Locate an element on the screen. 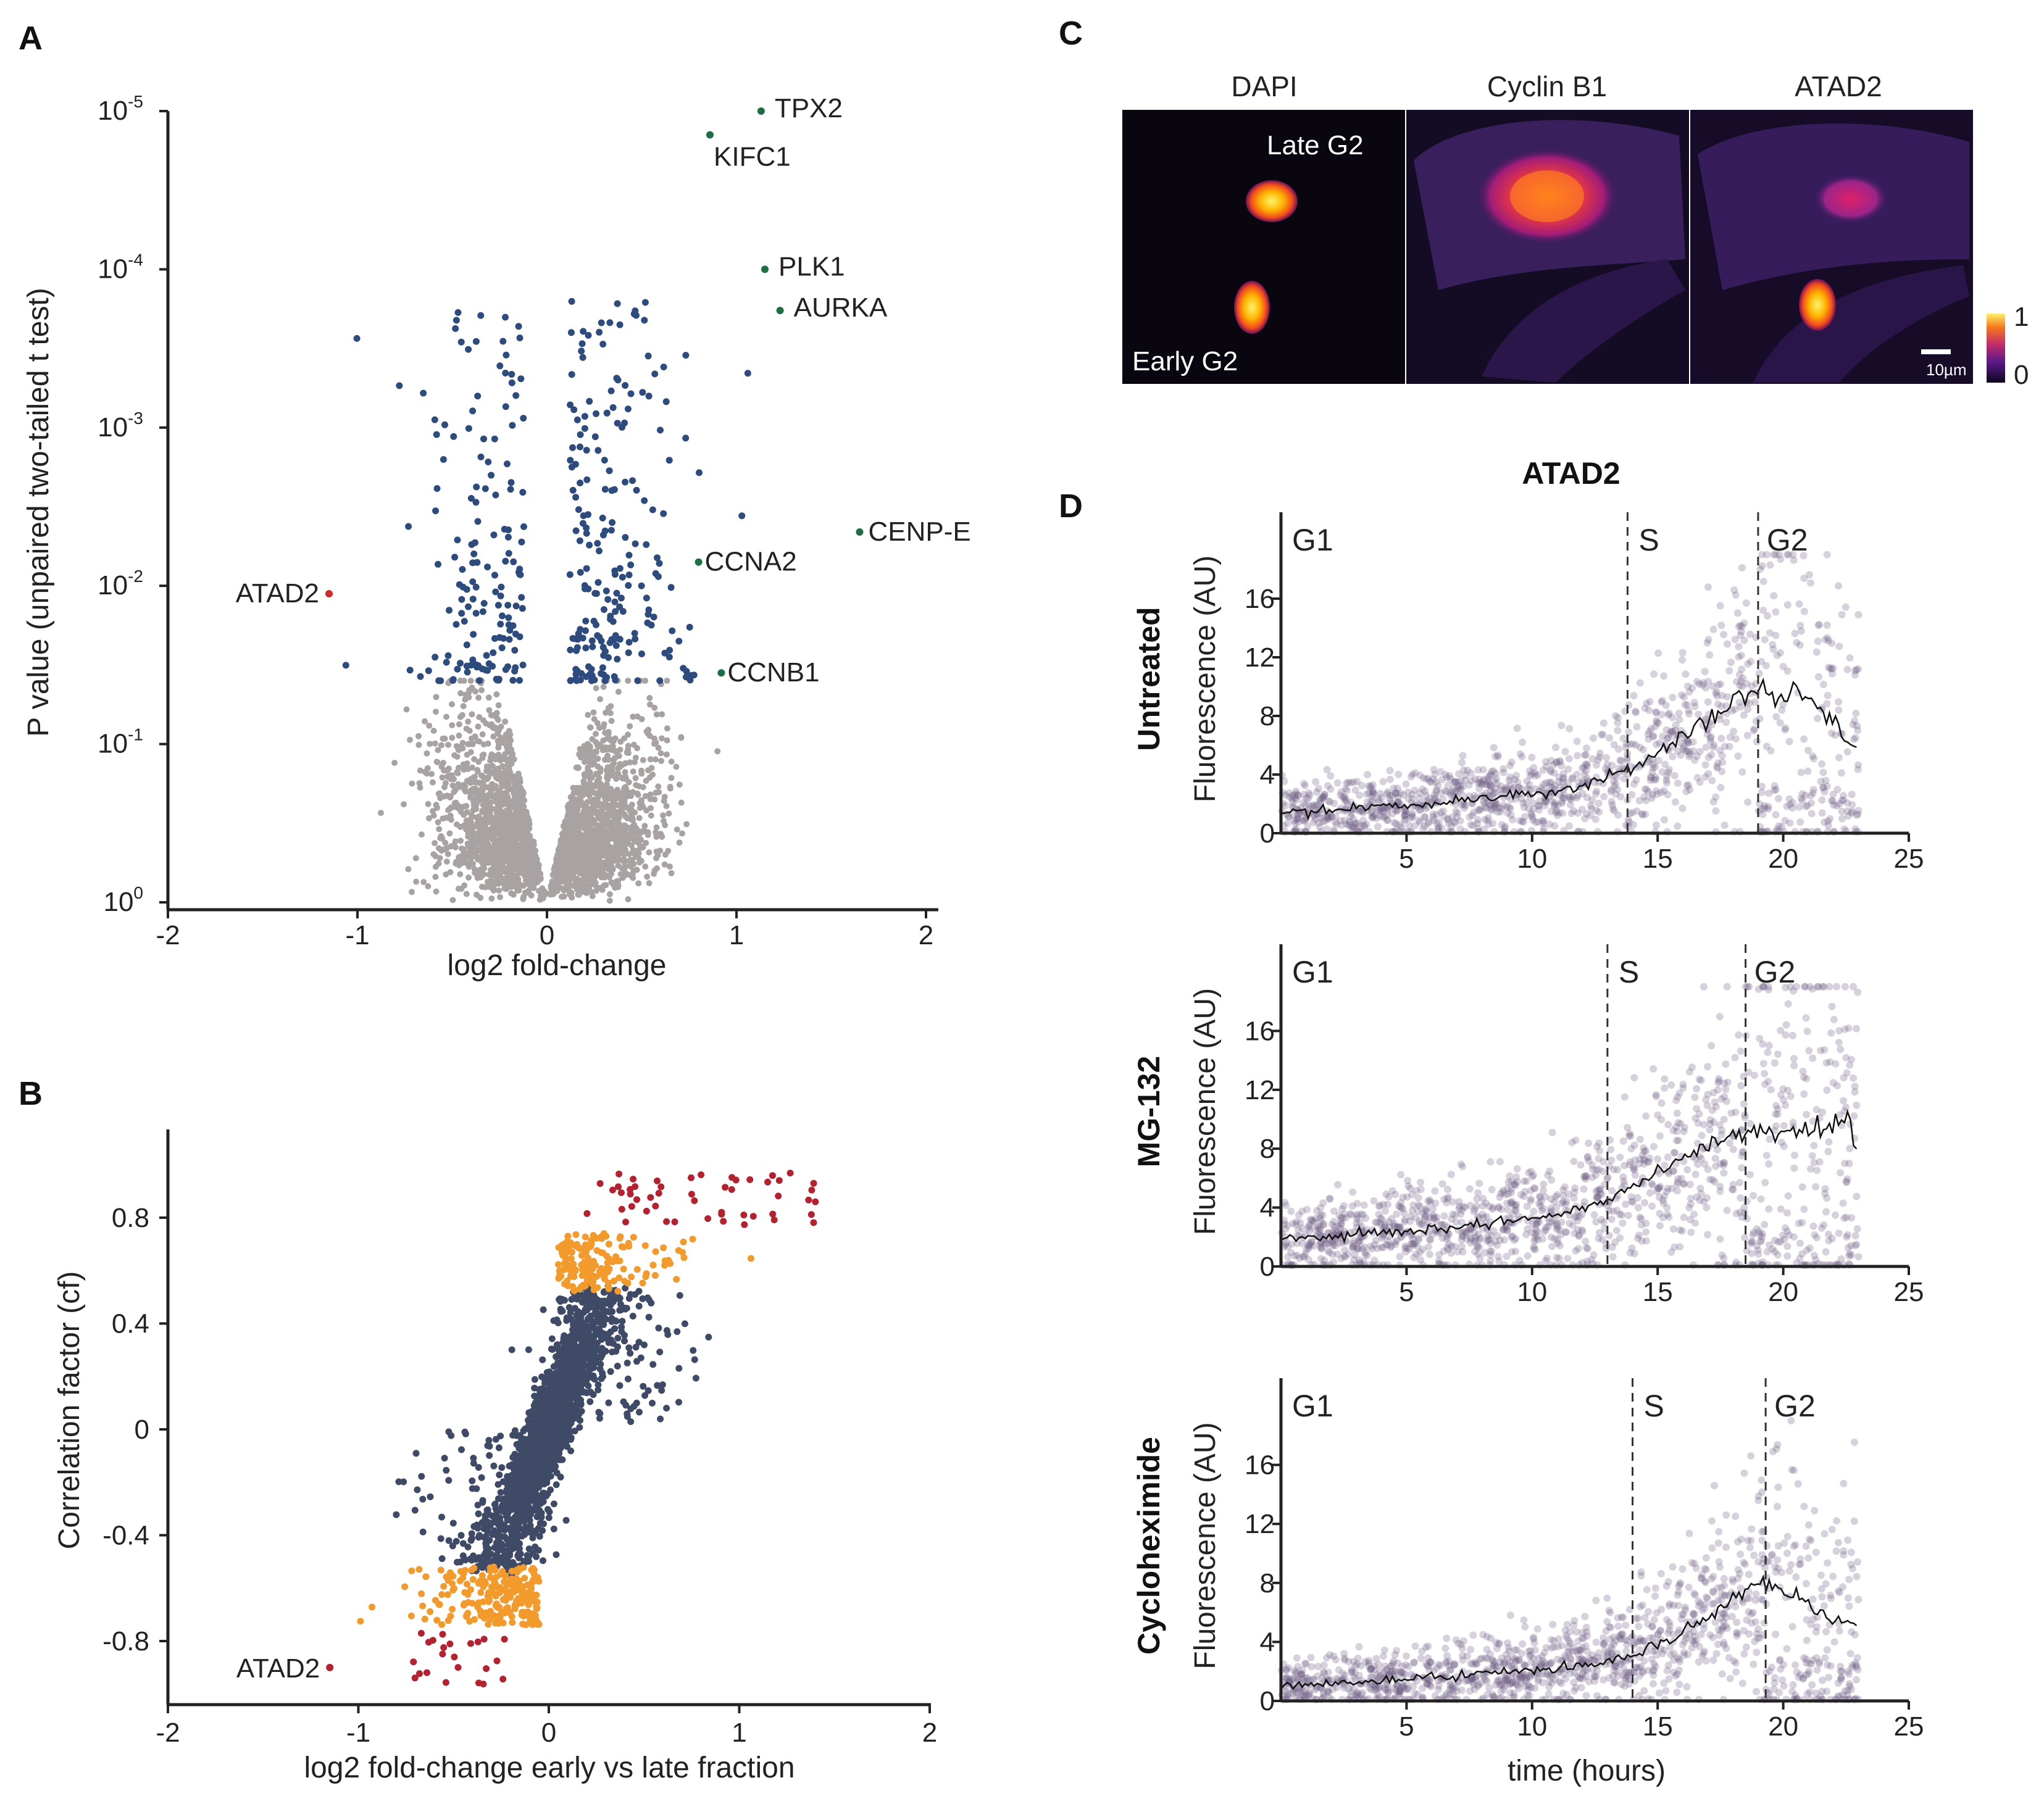 This screenshot has height=1804, width=2044. panel-label-d: D is located at coordinates (1071, 507).